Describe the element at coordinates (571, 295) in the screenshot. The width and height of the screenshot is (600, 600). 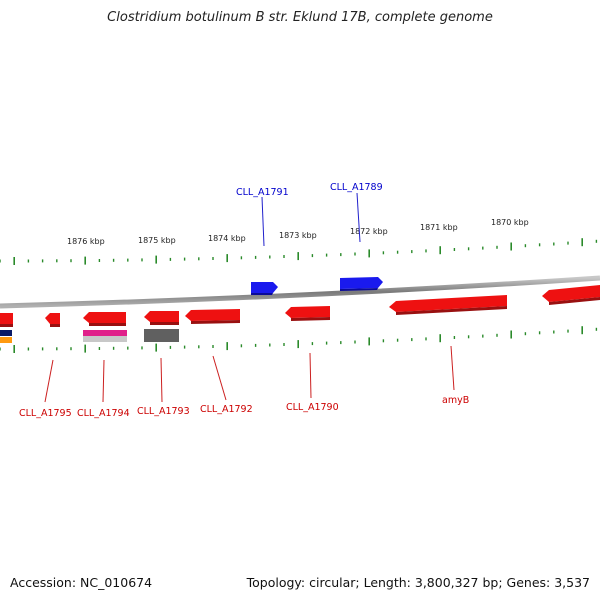
I see `reverse-gene-right-edge` at that location.